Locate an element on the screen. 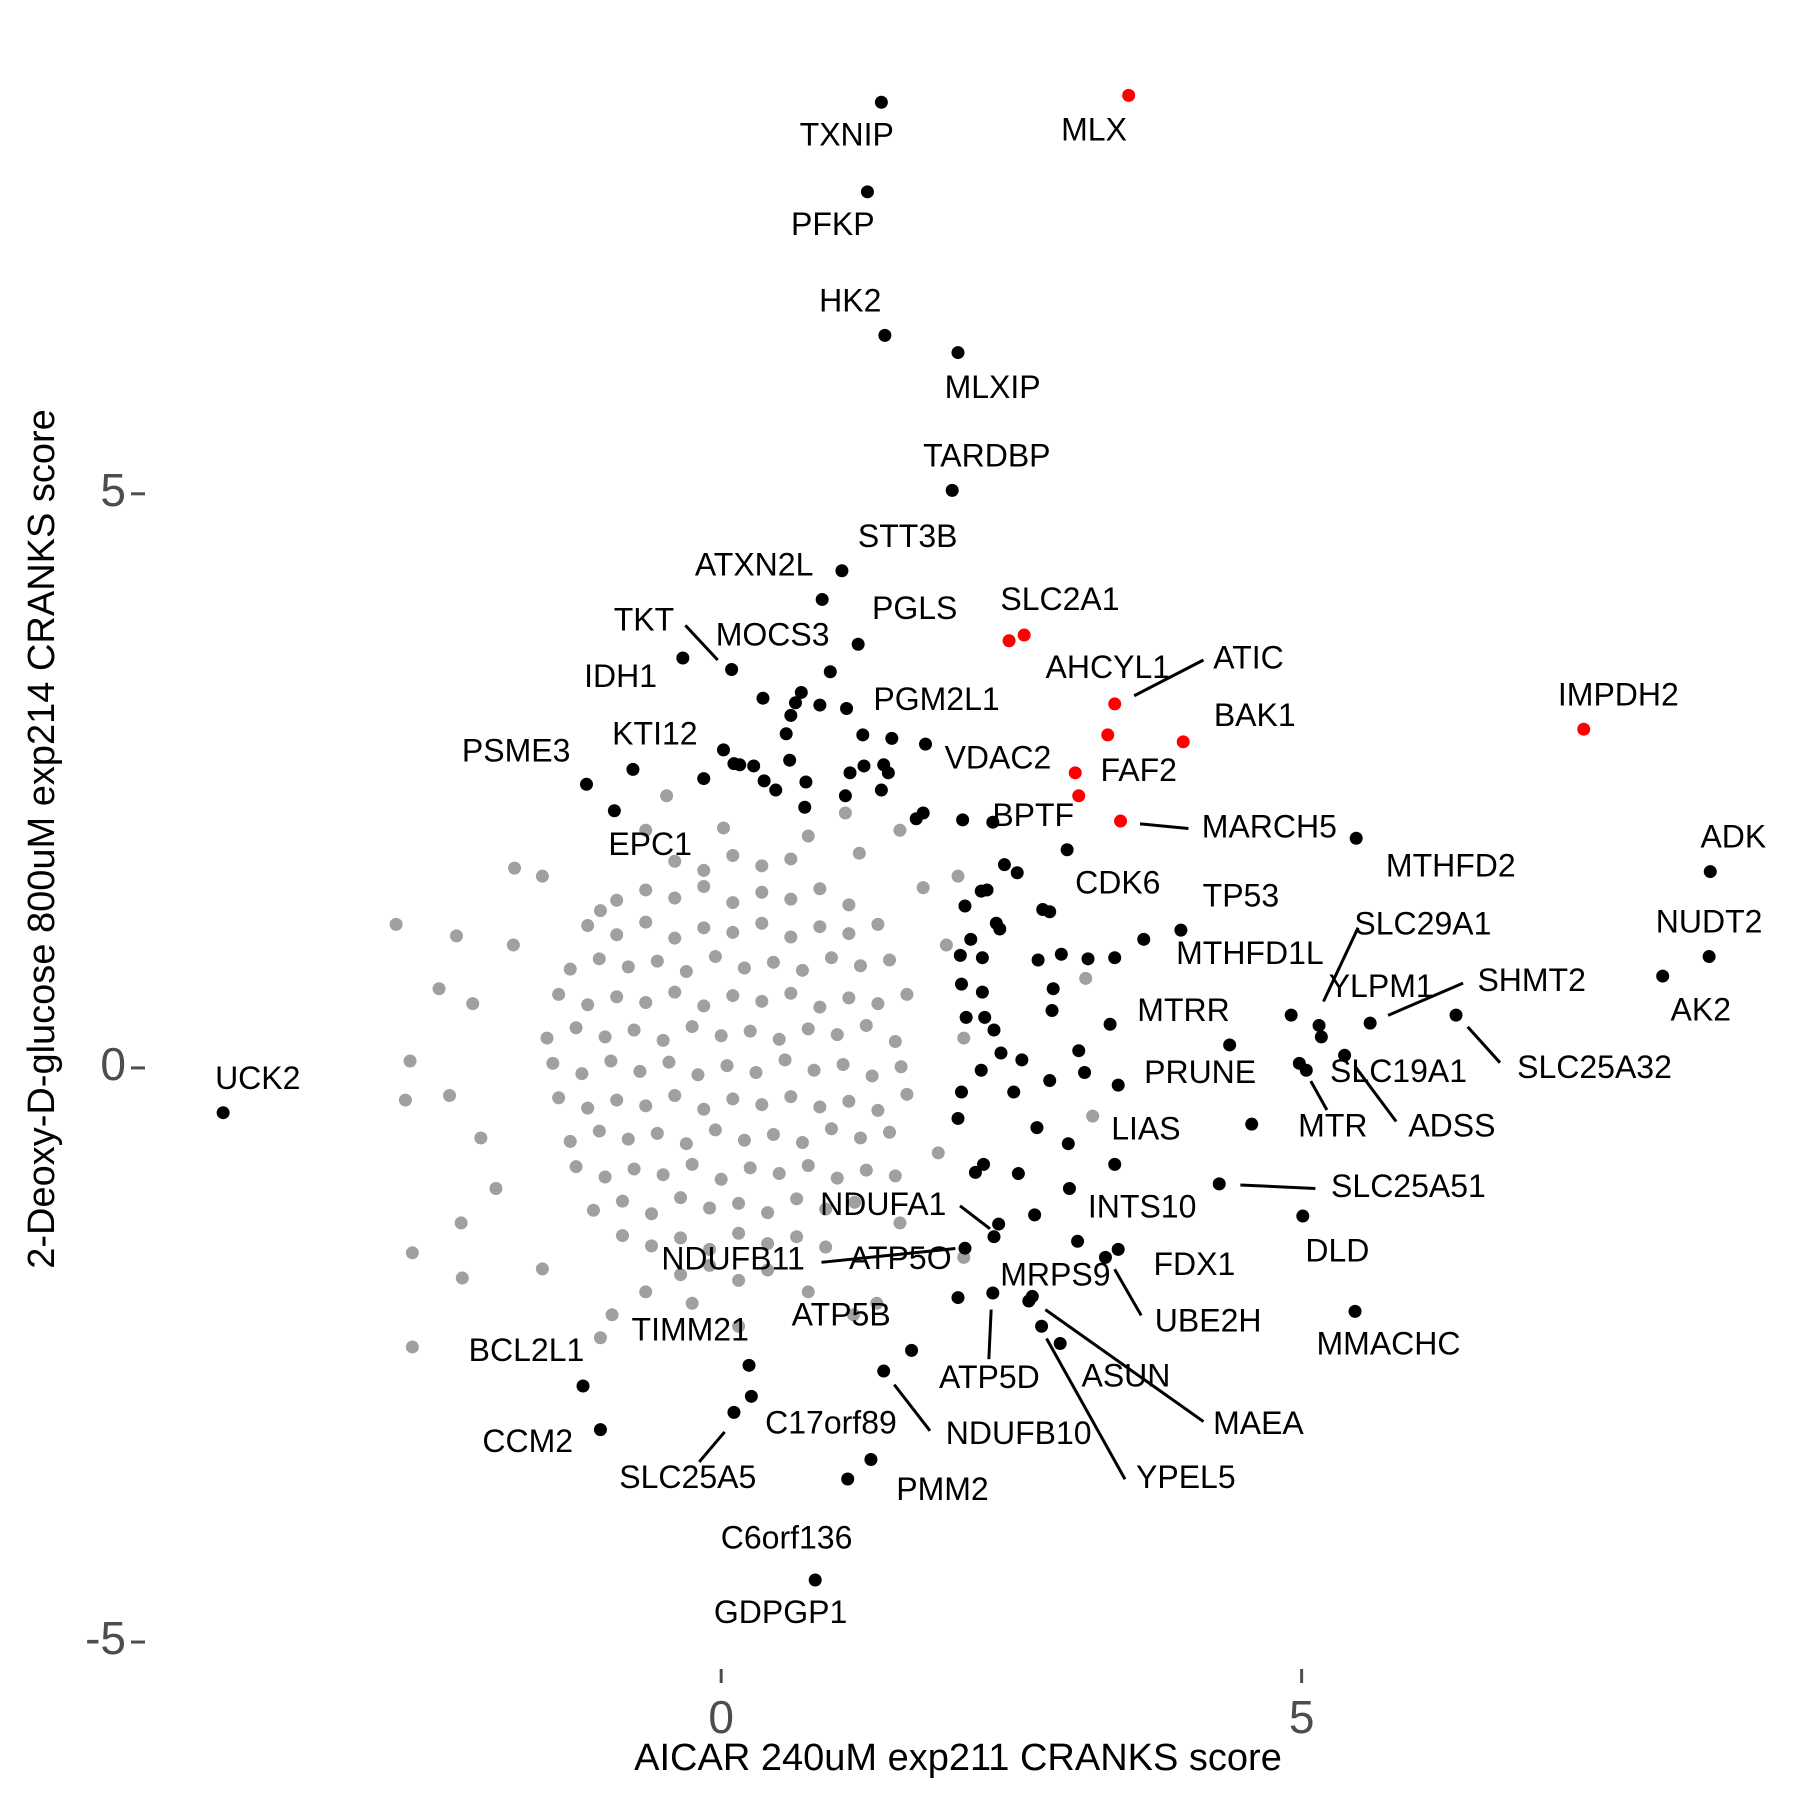 This screenshot has width=1800, height=1800. point-label: ATIC is located at coordinates (1248, 657).